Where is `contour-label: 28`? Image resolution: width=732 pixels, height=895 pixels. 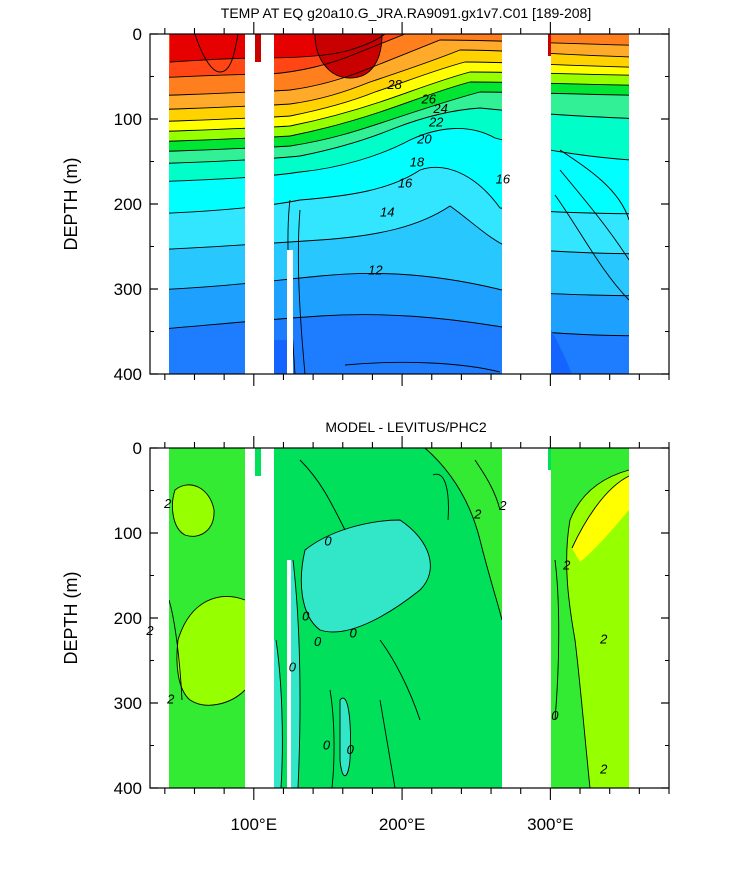
contour-label: 28 is located at coordinates (394, 84).